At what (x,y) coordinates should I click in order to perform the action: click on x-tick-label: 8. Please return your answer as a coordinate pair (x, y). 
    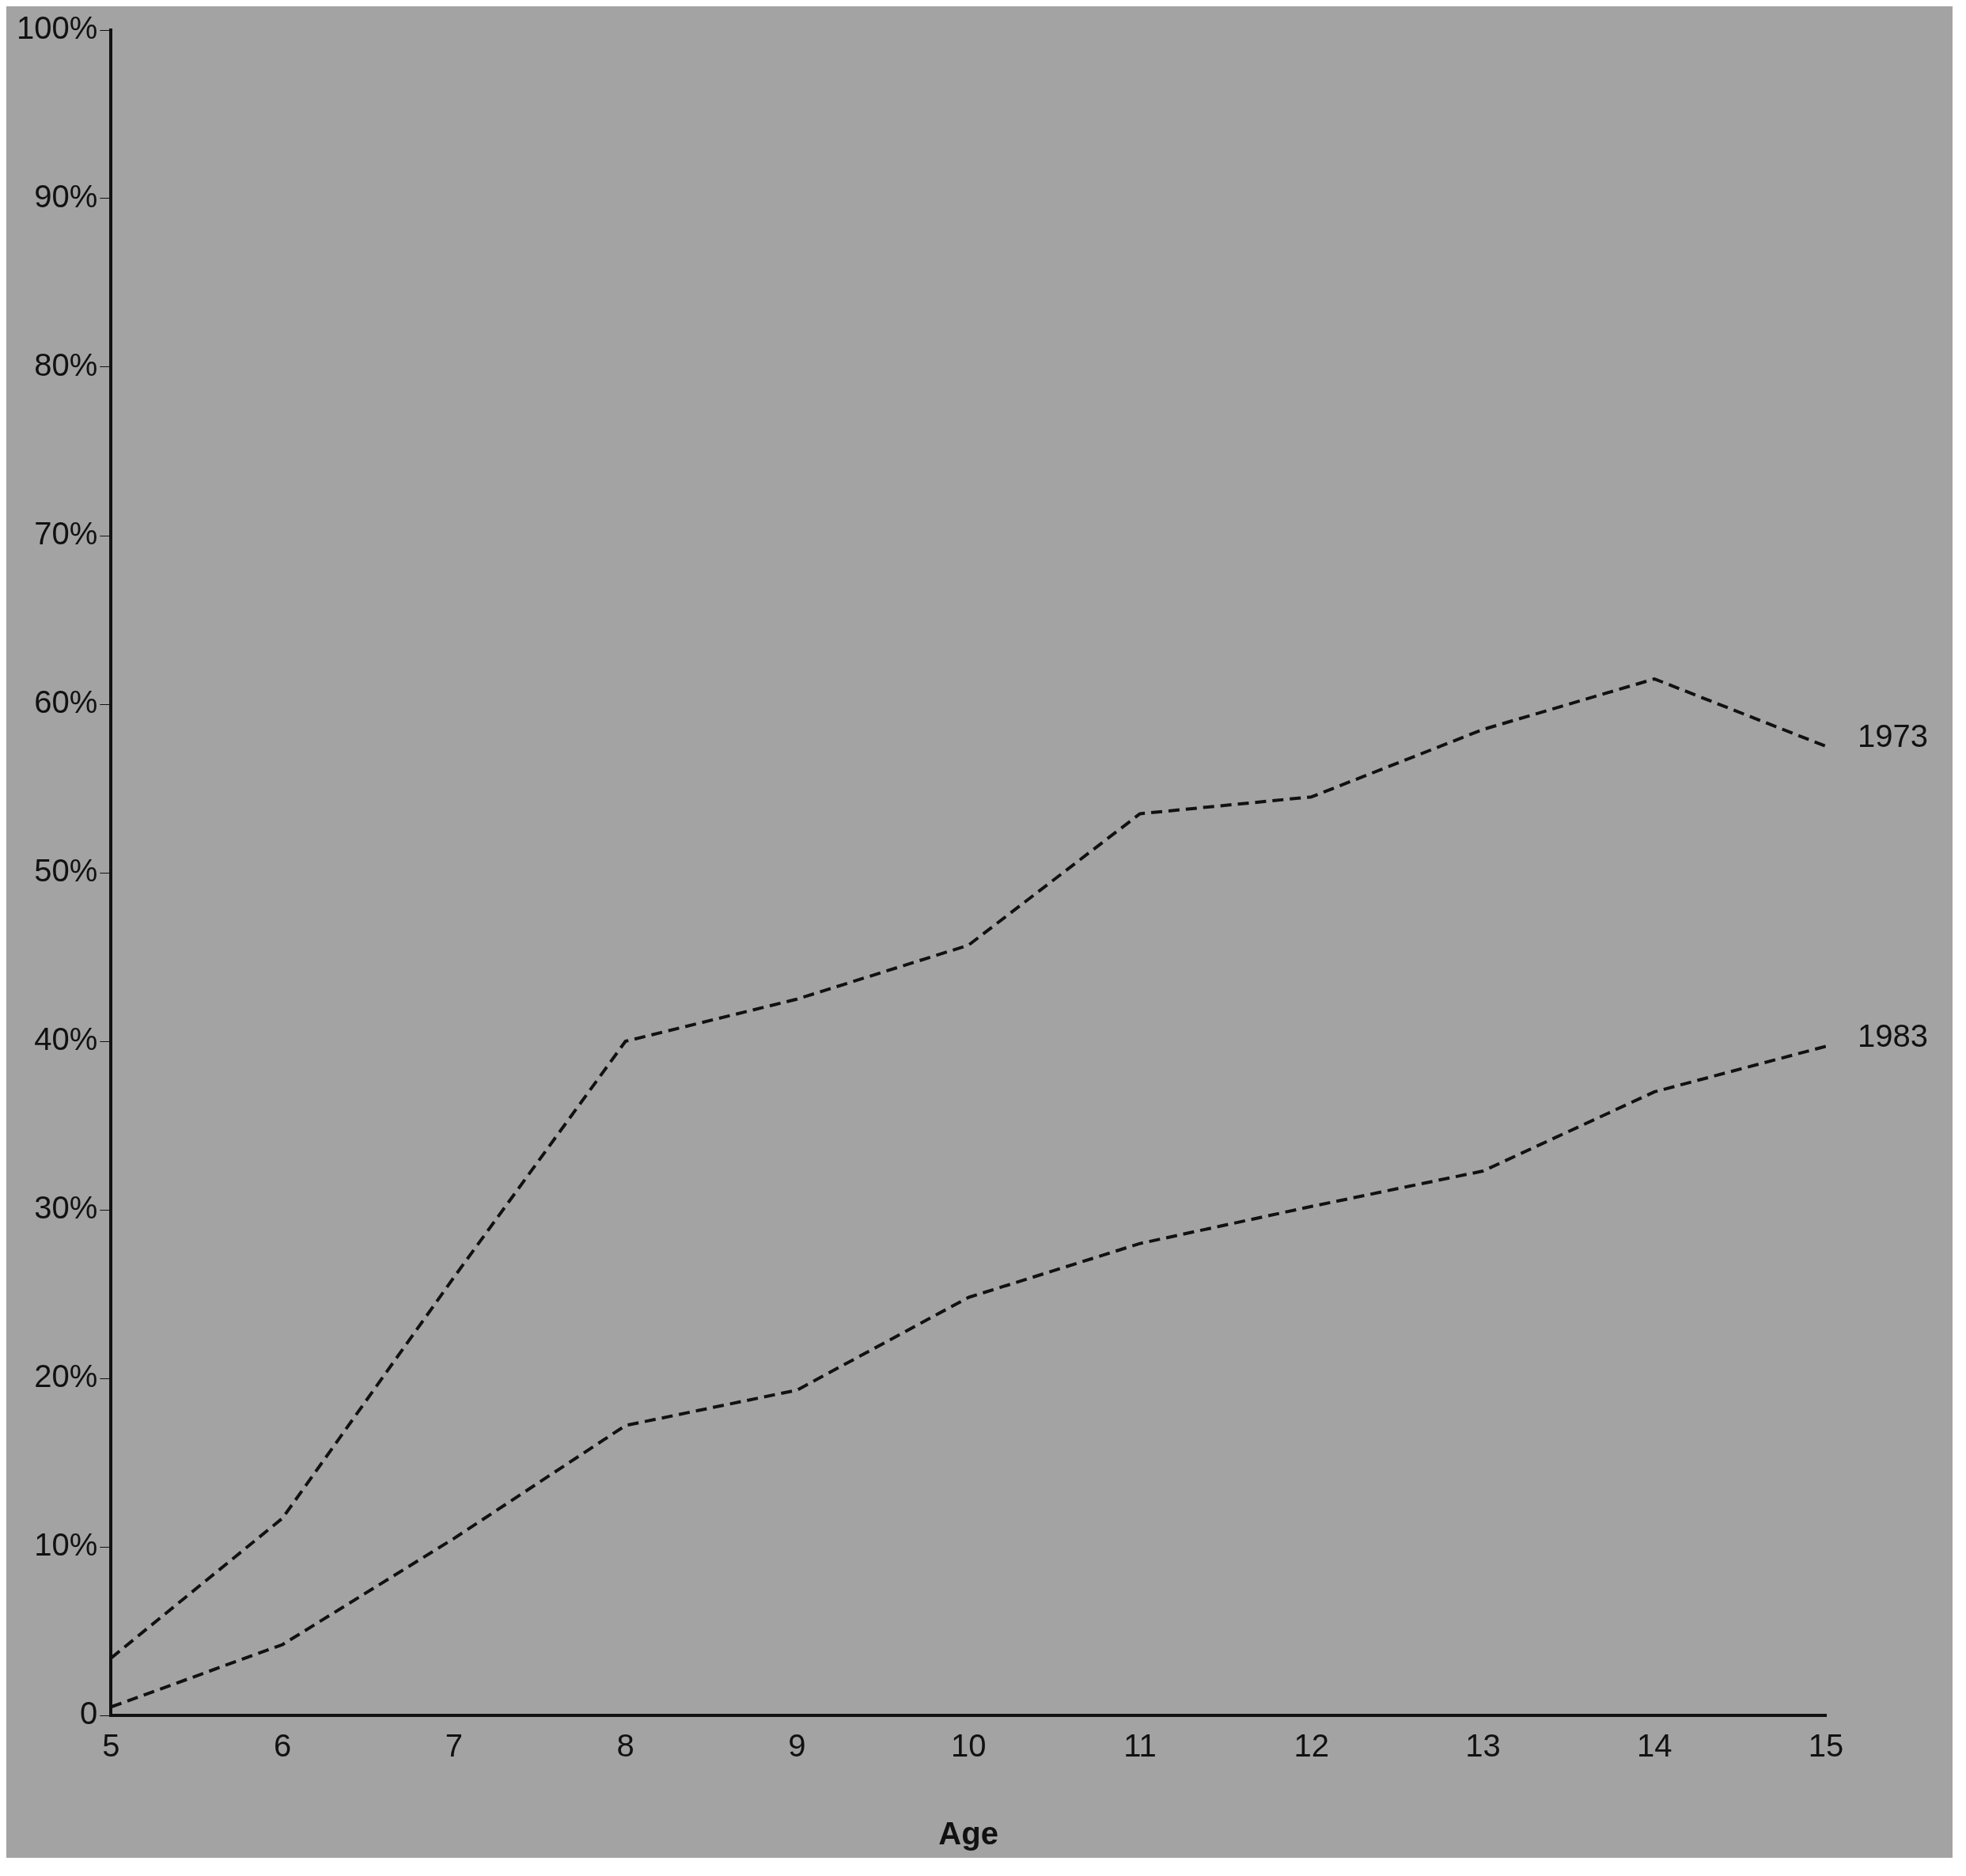
    Looking at the image, I should click on (625, 1746).